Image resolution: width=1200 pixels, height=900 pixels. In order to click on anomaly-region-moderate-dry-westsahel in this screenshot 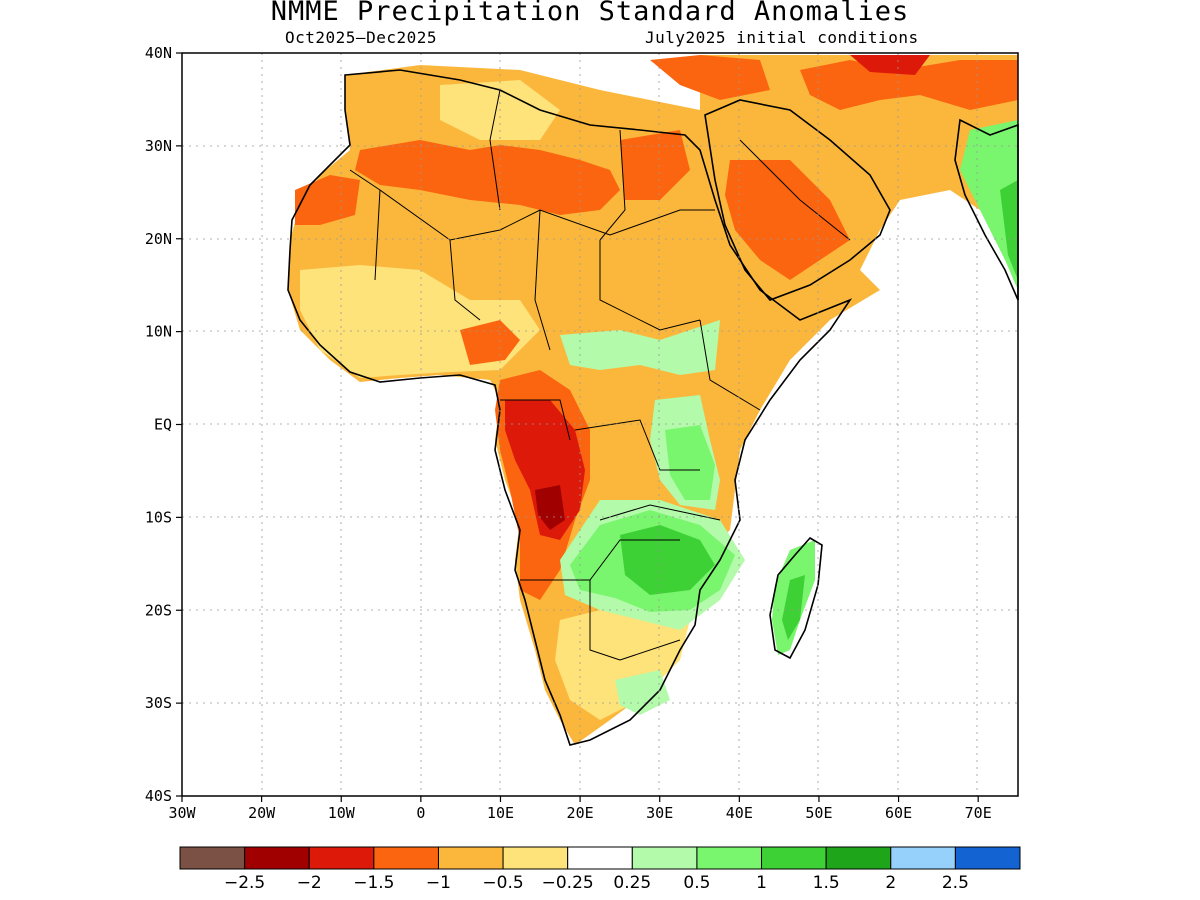, I will do `click(327, 200)`.